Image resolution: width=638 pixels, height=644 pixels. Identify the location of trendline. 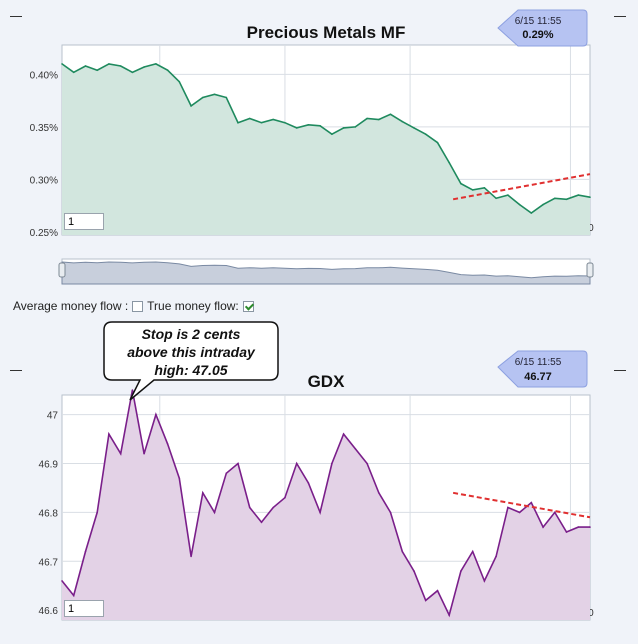
(521, 187).